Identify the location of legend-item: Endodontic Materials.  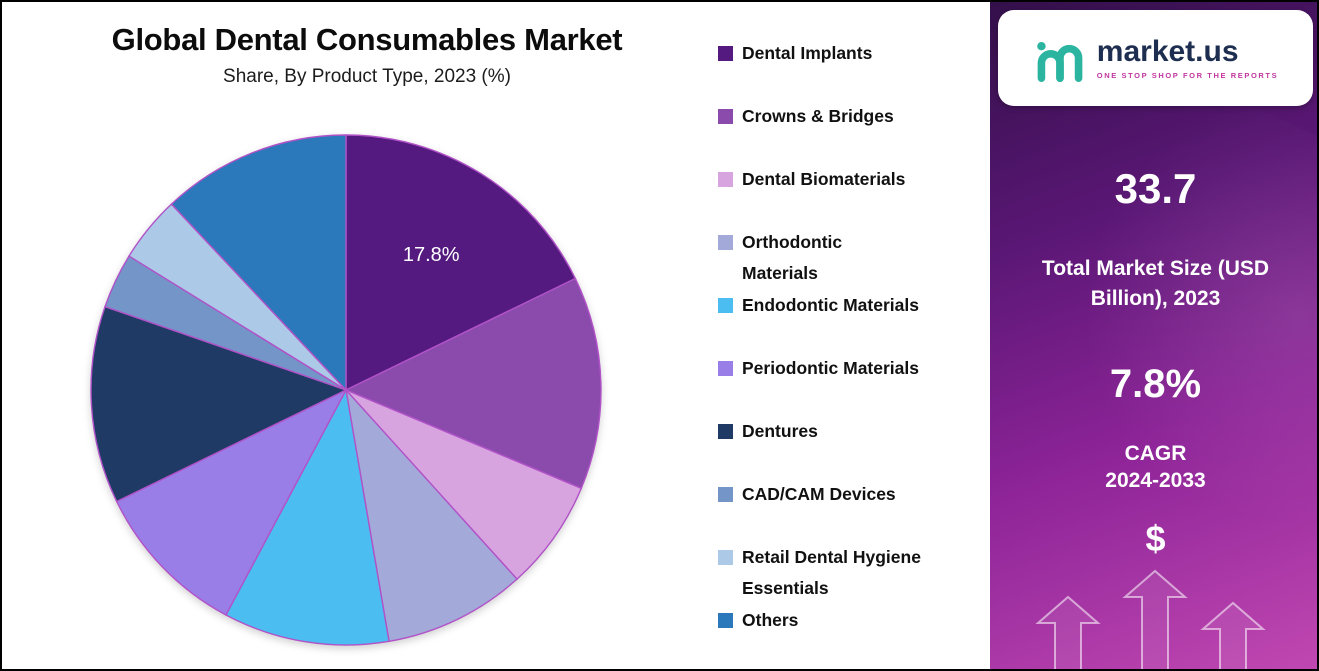
(851, 321).